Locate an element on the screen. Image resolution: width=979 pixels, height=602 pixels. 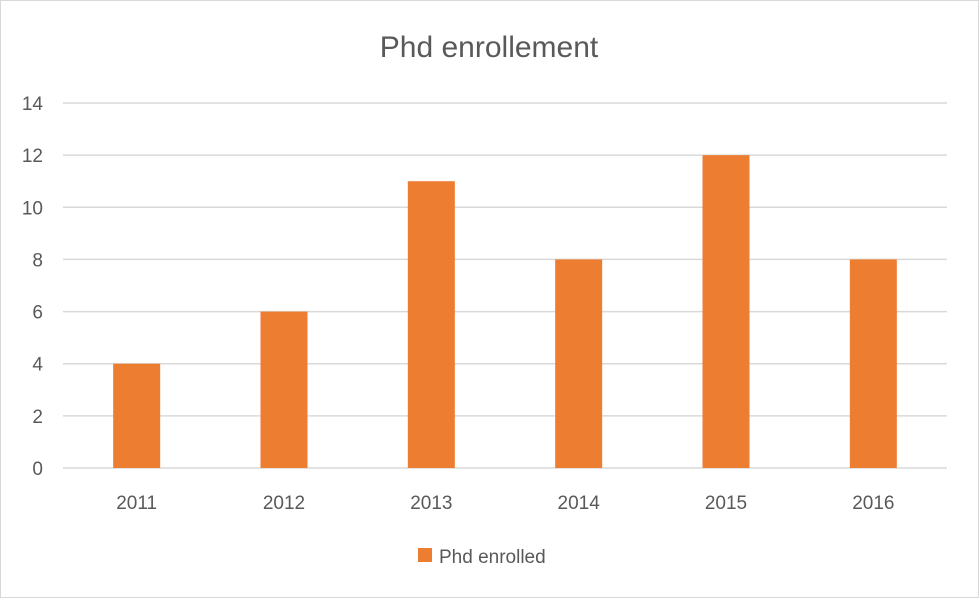
legend: Phd enrolled is located at coordinates (482, 557).